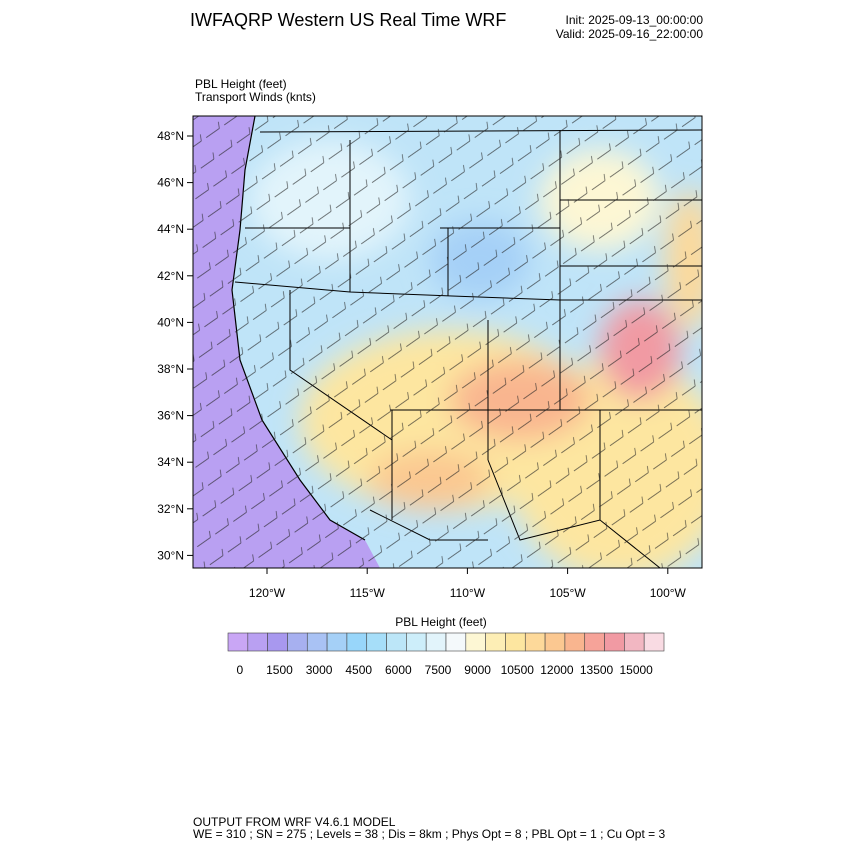 The width and height of the screenshot is (850, 850). Describe the element at coordinates (438, 670) in the screenshot. I see `colorbar-label: 7500` at that location.